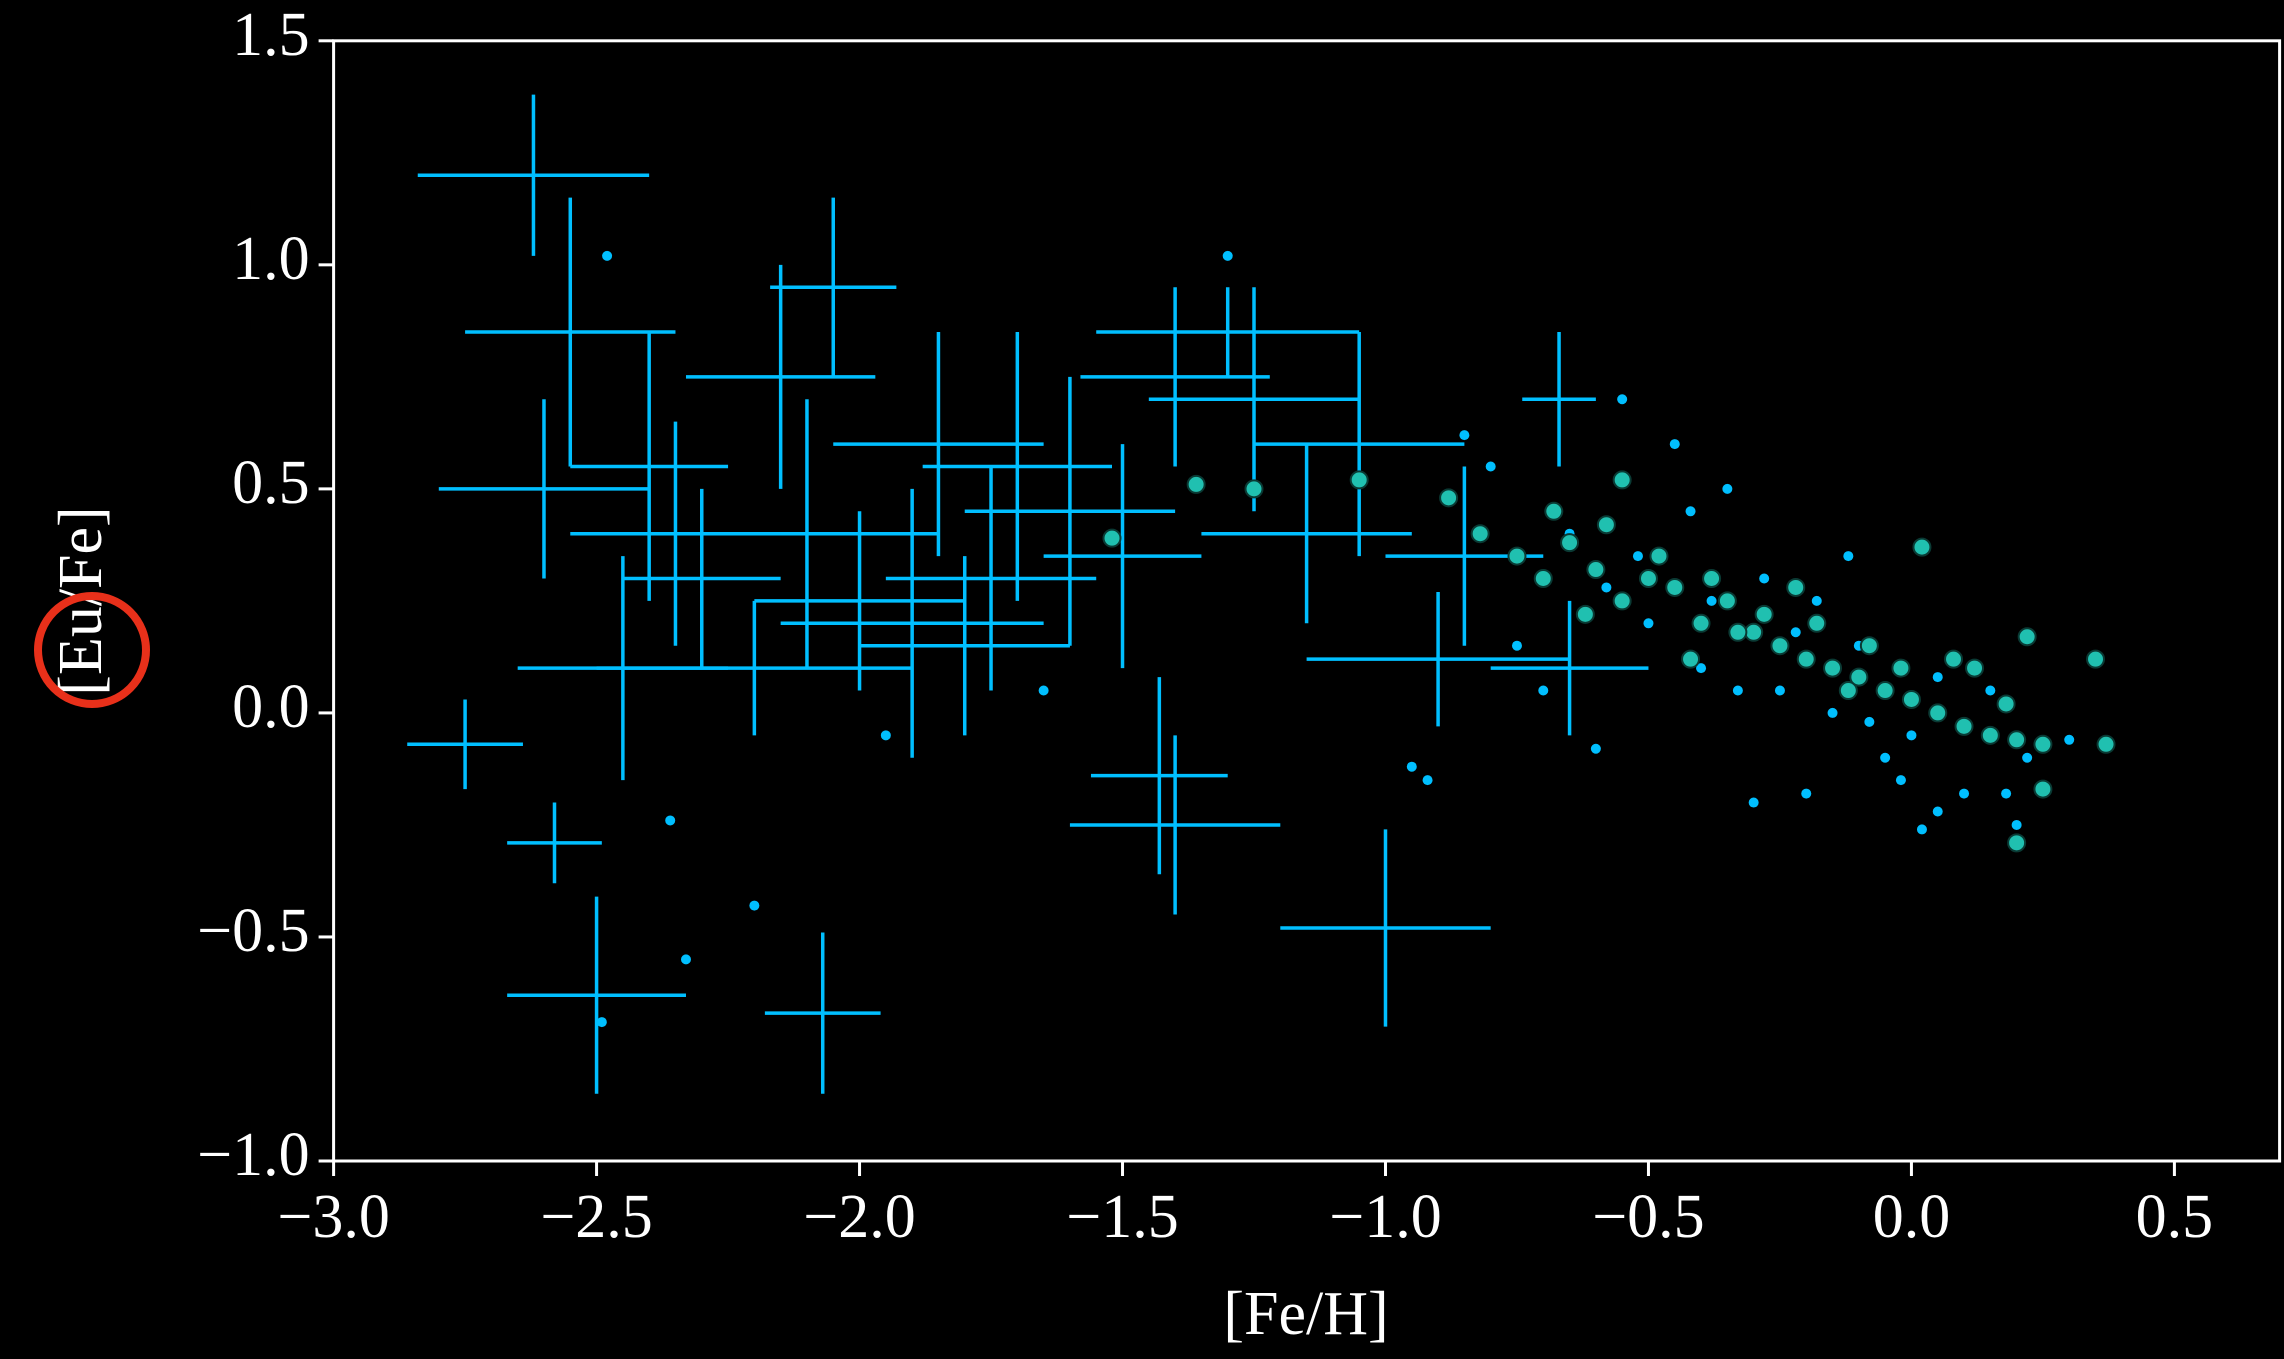 The height and width of the screenshot is (1359, 2284). I want to click on y-tick-label: −0.5, so click(253, 931).